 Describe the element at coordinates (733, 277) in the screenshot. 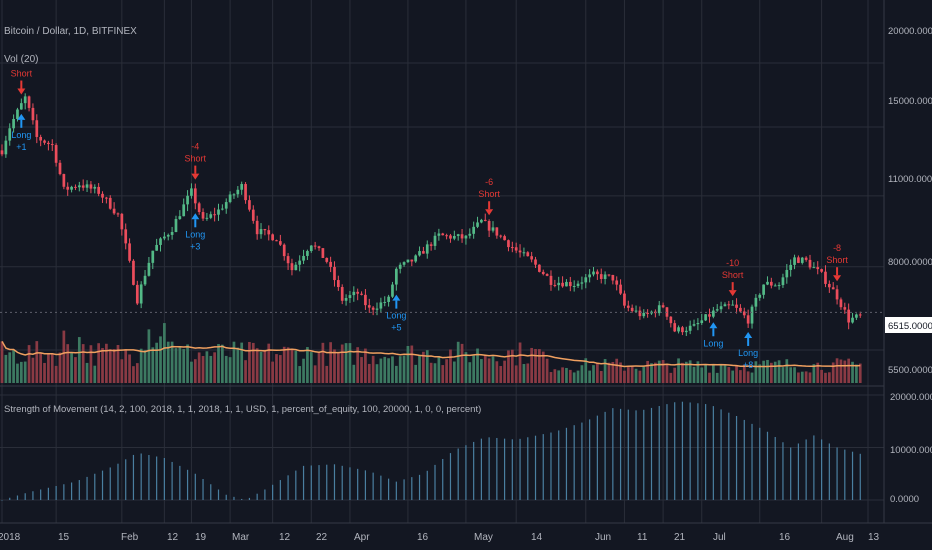

I see `short-signal: Short -10` at that location.